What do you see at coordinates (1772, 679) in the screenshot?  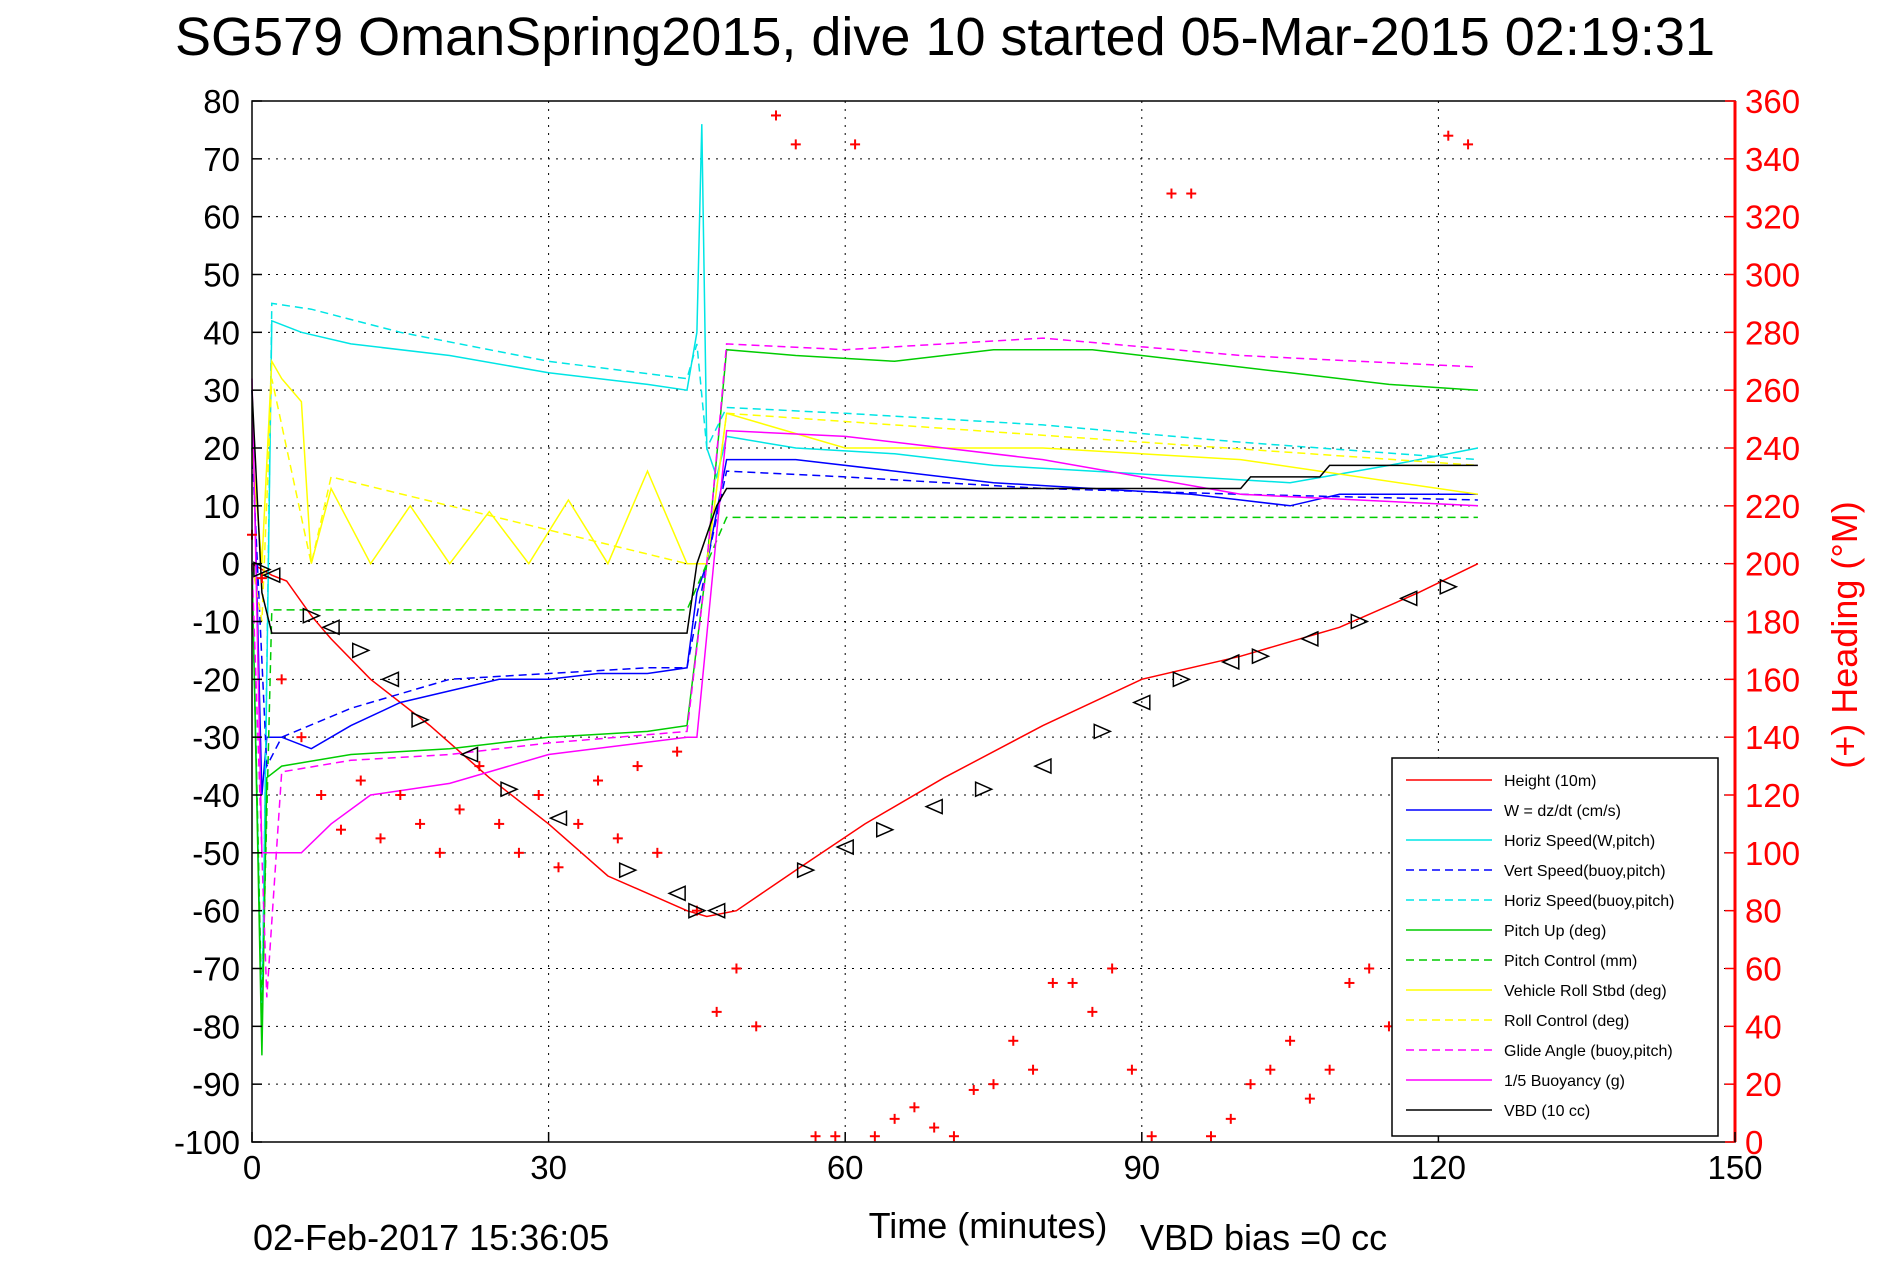 I see `y-right-tick-label: 160` at bounding box center [1772, 679].